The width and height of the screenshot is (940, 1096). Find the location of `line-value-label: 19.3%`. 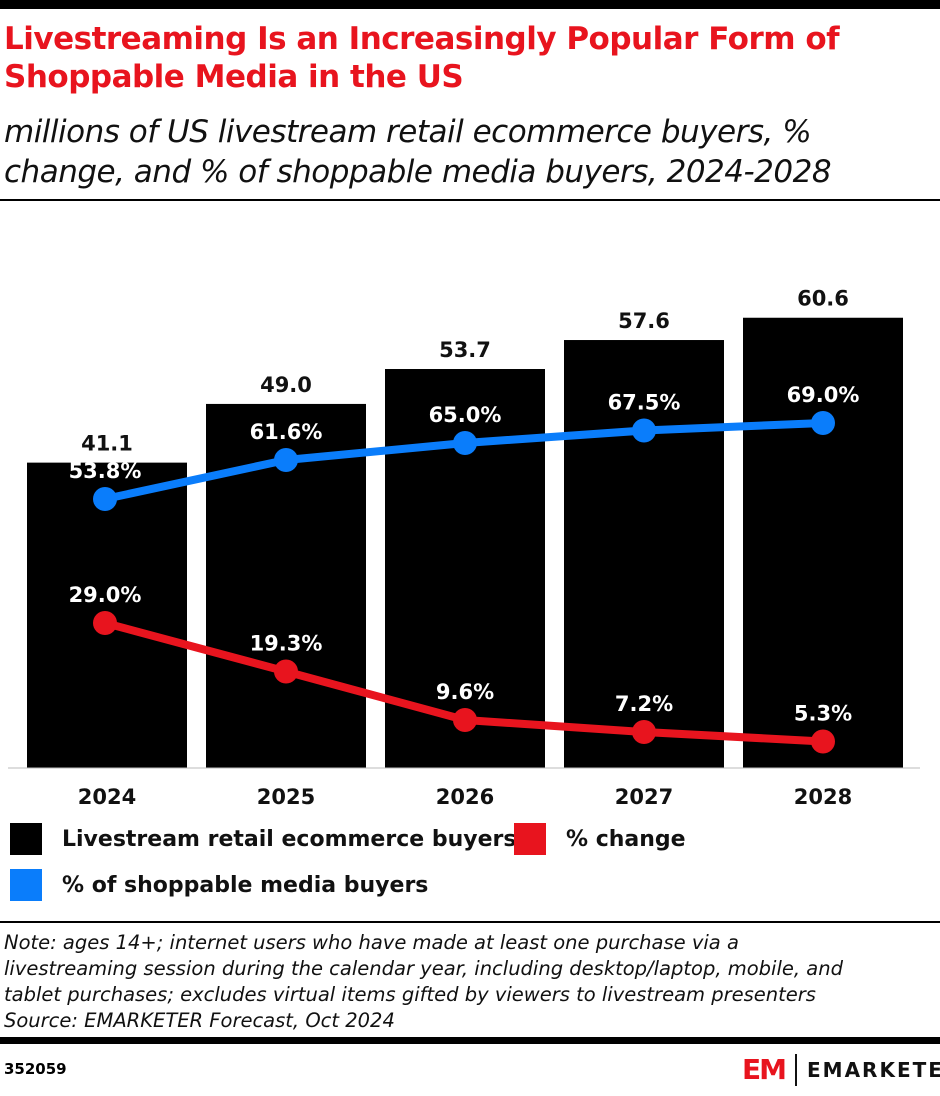

line-value-label: 19.3% is located at coordinates (286, 644).